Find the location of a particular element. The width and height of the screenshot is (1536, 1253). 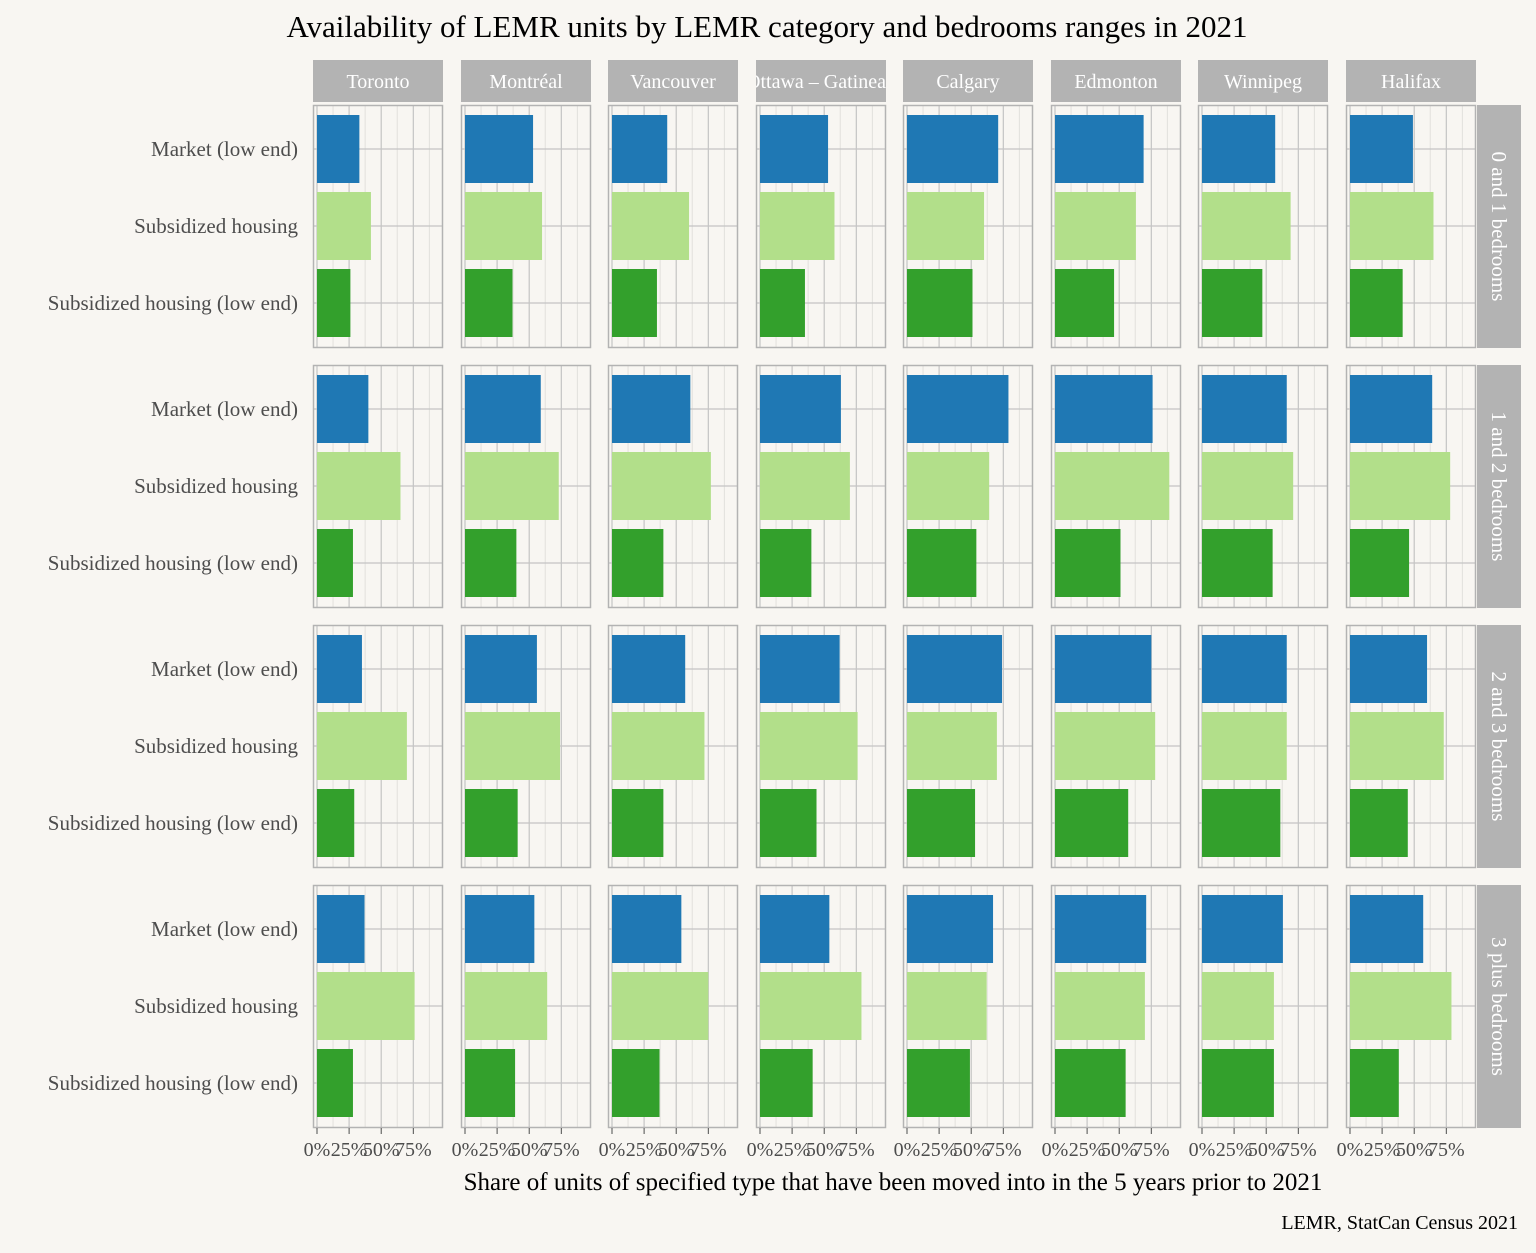

row-strip: 1 and 2 bedrooms is located at coordinates (1499, 486).